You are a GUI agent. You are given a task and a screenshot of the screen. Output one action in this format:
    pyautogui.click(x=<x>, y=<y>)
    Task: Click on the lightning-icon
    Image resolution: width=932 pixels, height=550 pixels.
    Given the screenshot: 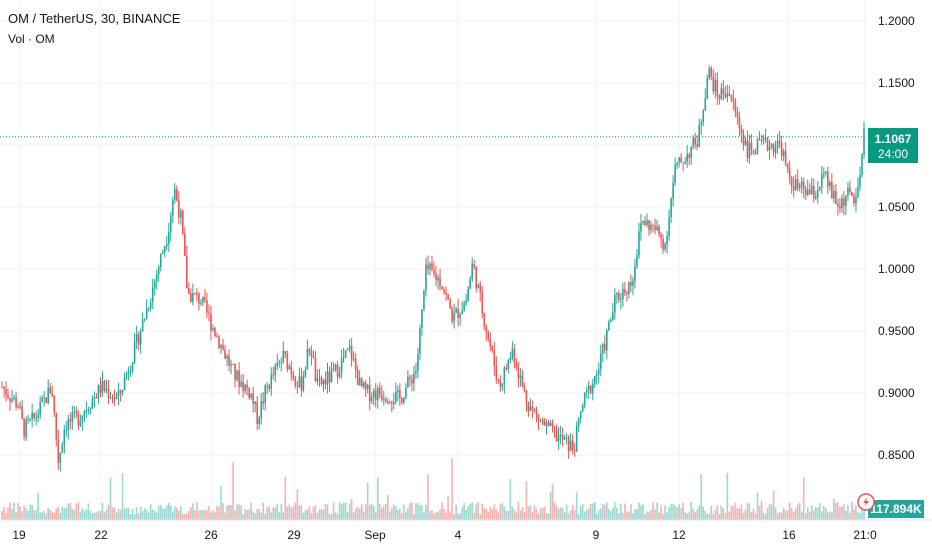 What is the action you would take?
    pyautogui.click(x=866, y=502)
    